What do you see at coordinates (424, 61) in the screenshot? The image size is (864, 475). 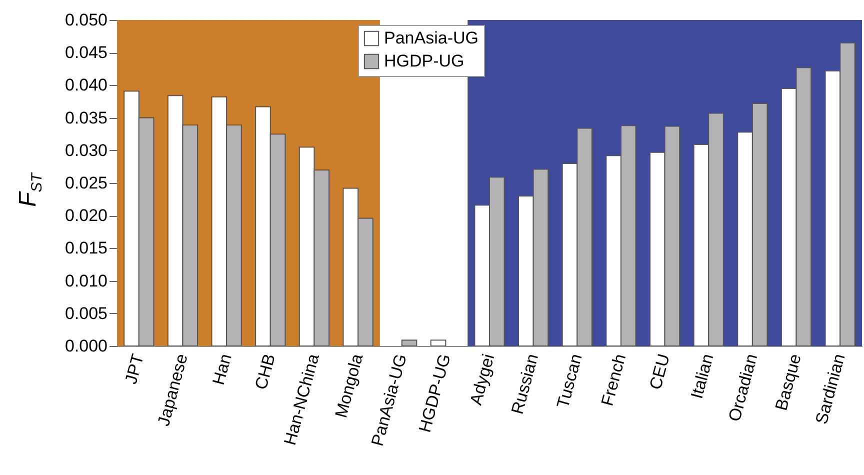 I see `legend-label: HGDP-UG` at bounding box center [424, 61].